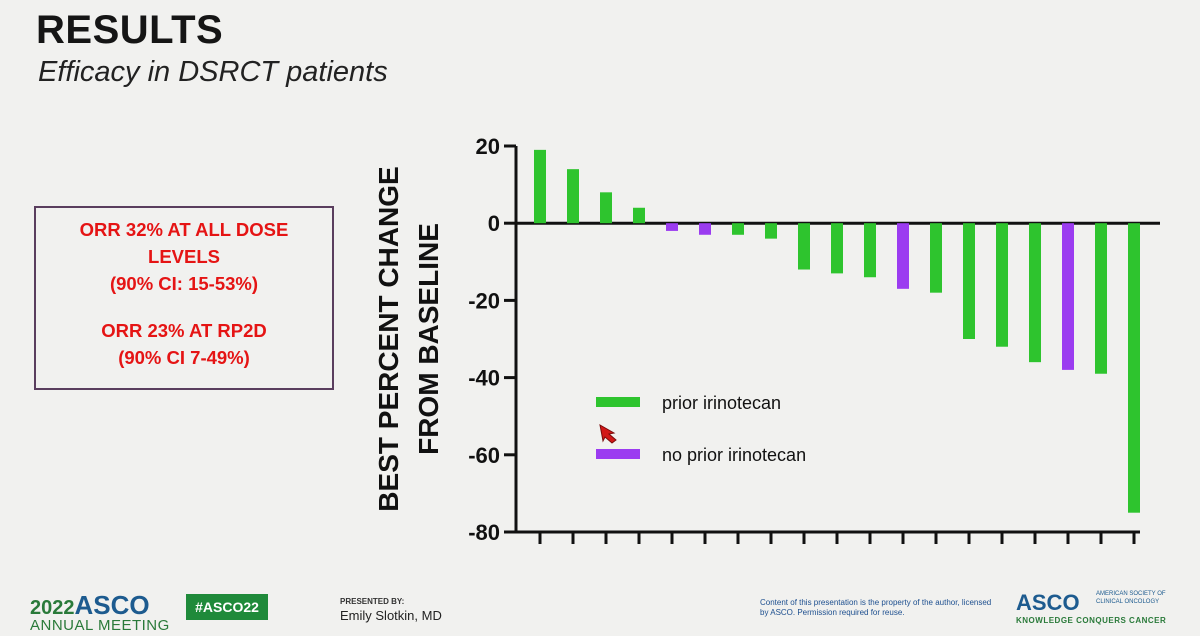 The image size is (1200, 636). What do you see at coordinates (488, 146) in the screenshot?
I see `y-tick-label: 20` at bounding box center [488, 146].